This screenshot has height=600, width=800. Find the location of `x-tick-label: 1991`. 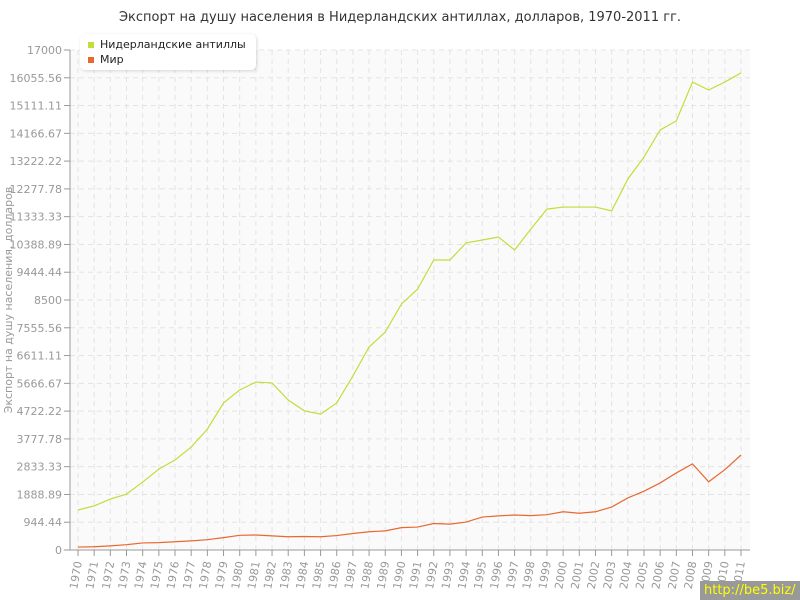

x-tick-label: 1991 is located at coordinates (416, 575).